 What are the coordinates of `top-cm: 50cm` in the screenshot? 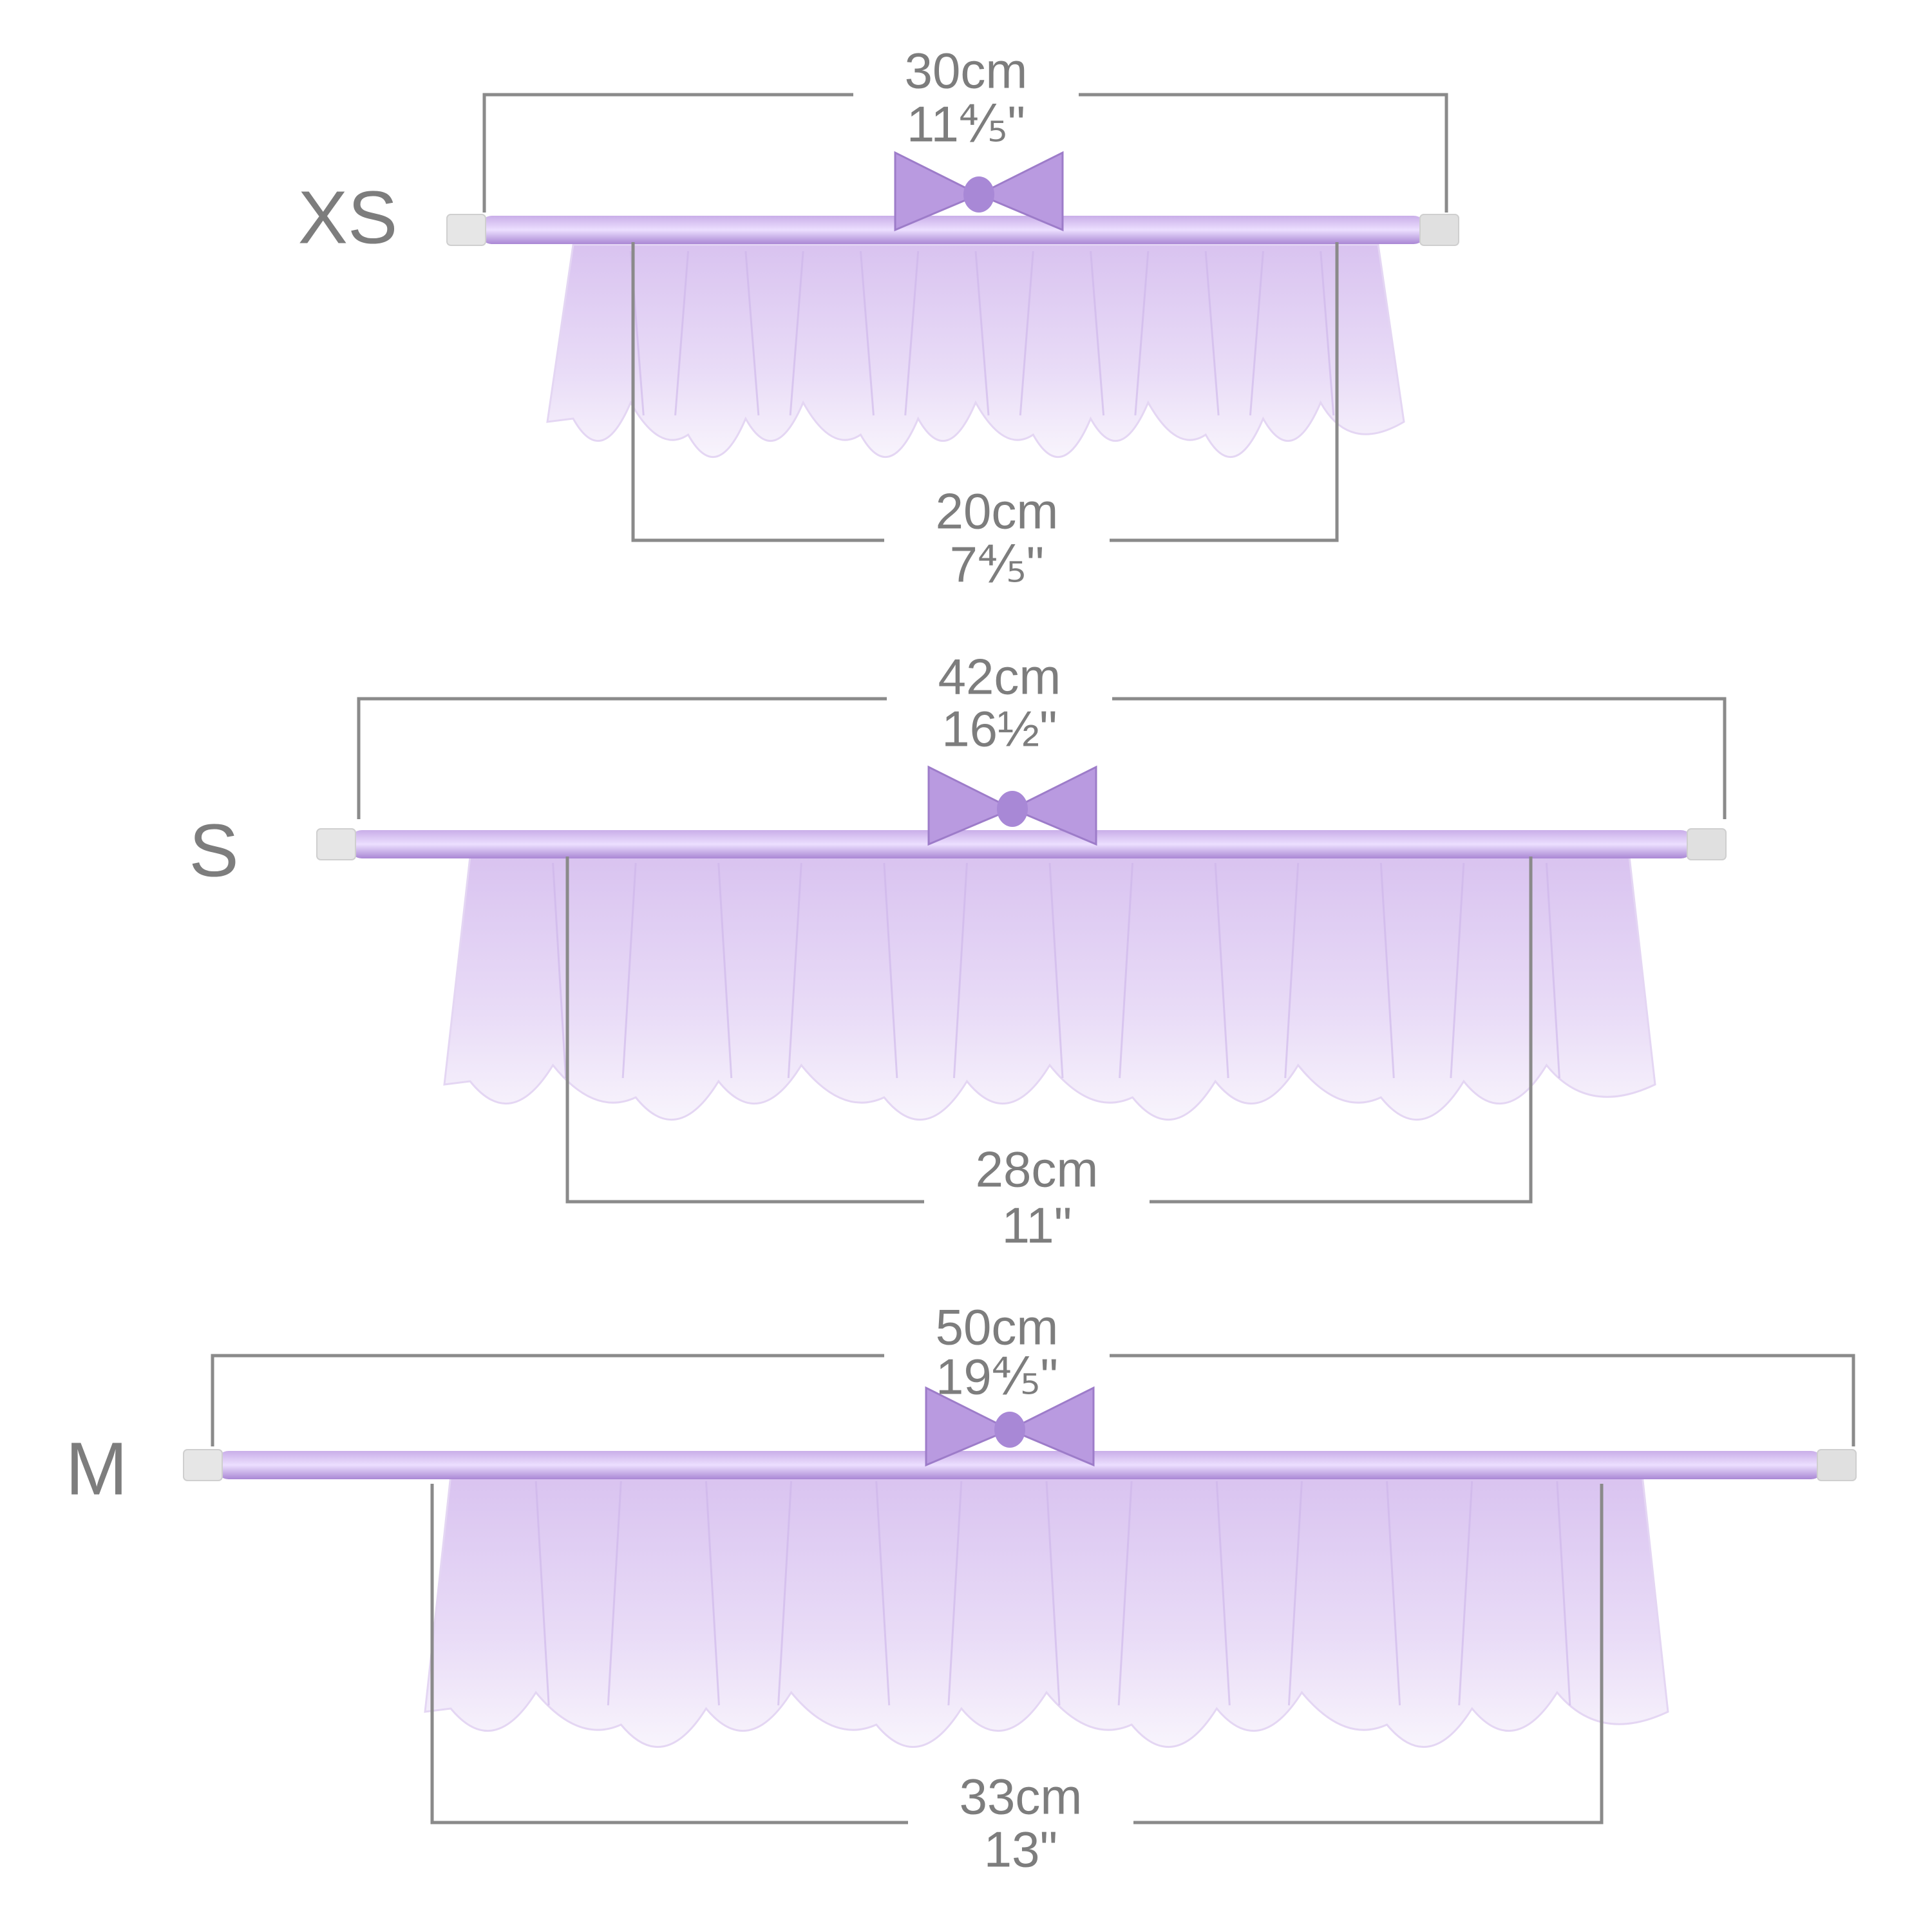 It's located at (998, 1327).